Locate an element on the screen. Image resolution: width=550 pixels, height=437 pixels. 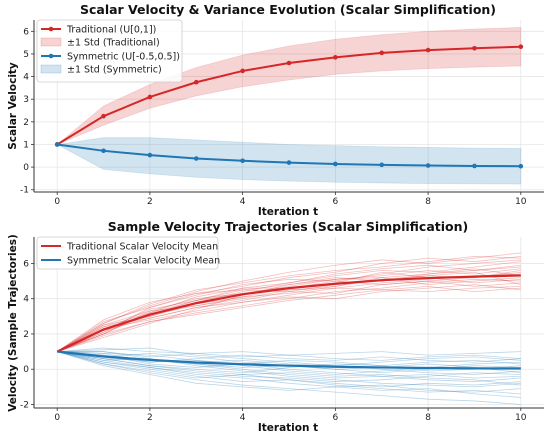
legend-entry-traditional: Traditional (U[0,1]) is located at coordinates (98, 30).